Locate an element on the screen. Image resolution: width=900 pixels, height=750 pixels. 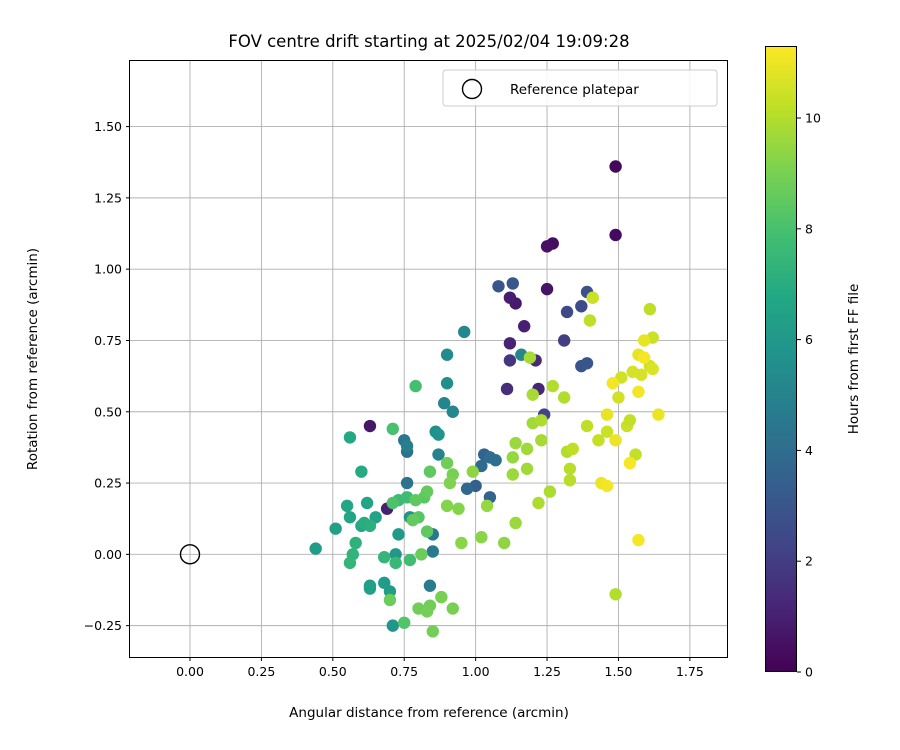
x-axis-label: Angular distance from reference (arcmin) is located at coordinates (429, 713).